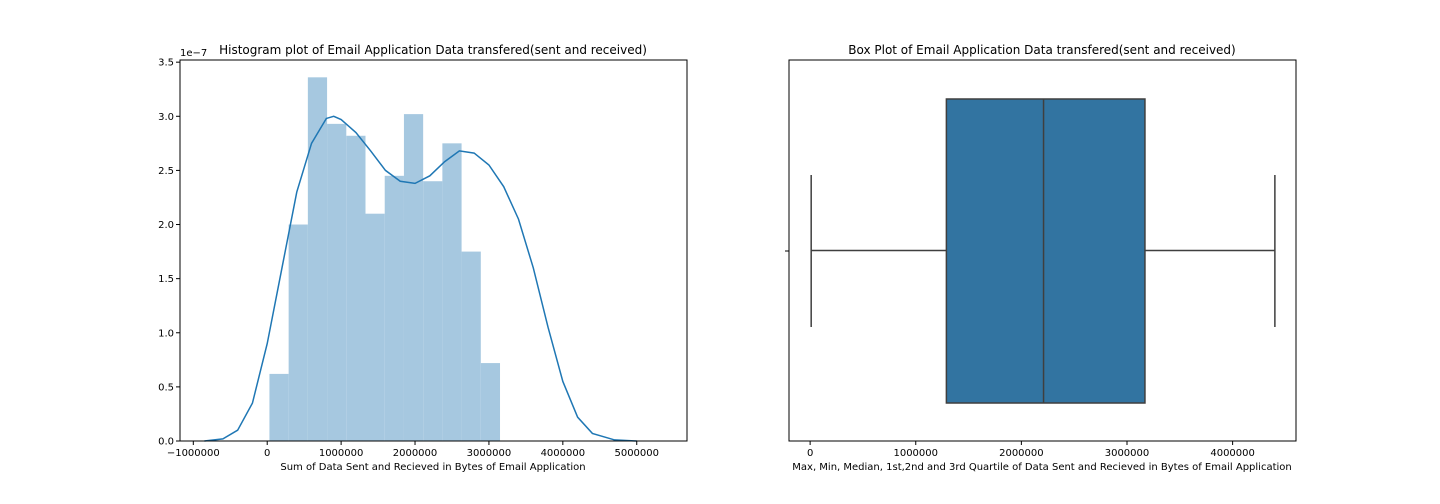  Describe the element at coordinates (166, 171) in the screenshot. I see `histogram-y-tick-label: 2.5` at that location.